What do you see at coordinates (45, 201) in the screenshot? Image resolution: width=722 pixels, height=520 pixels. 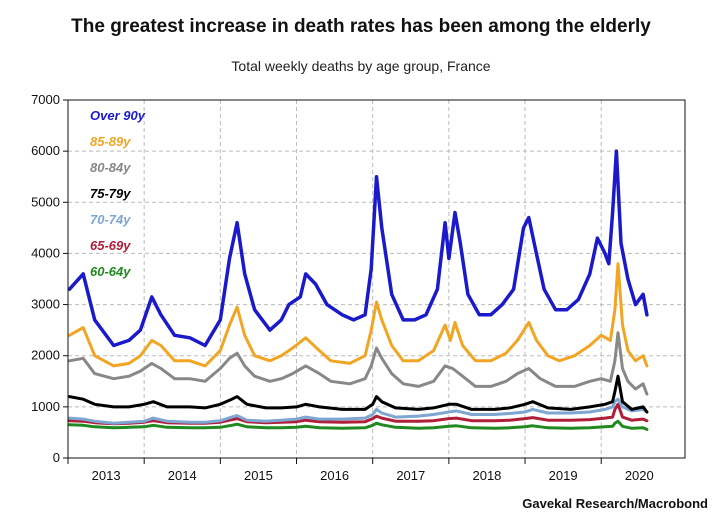 I see `y-tick-label: 5000` at bounding box center [45, 201].